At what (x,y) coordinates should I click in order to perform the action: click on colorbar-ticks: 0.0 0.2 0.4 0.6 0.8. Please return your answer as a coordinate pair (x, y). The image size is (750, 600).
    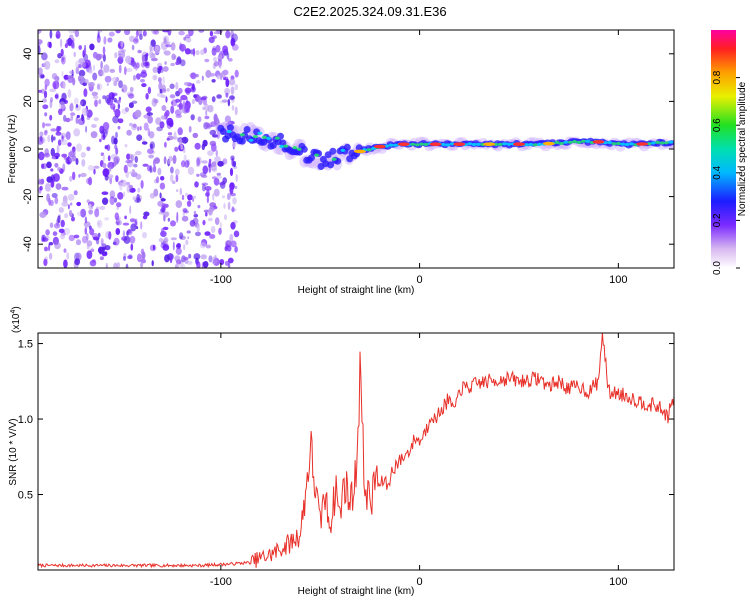
    Looking at the image, I should click on (726, 172).